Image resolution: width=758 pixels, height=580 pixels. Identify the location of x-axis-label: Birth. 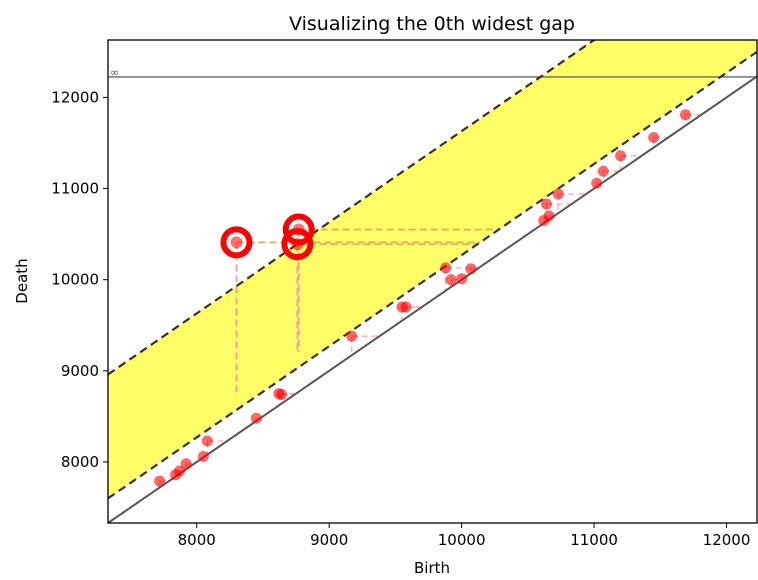
(432, 567).